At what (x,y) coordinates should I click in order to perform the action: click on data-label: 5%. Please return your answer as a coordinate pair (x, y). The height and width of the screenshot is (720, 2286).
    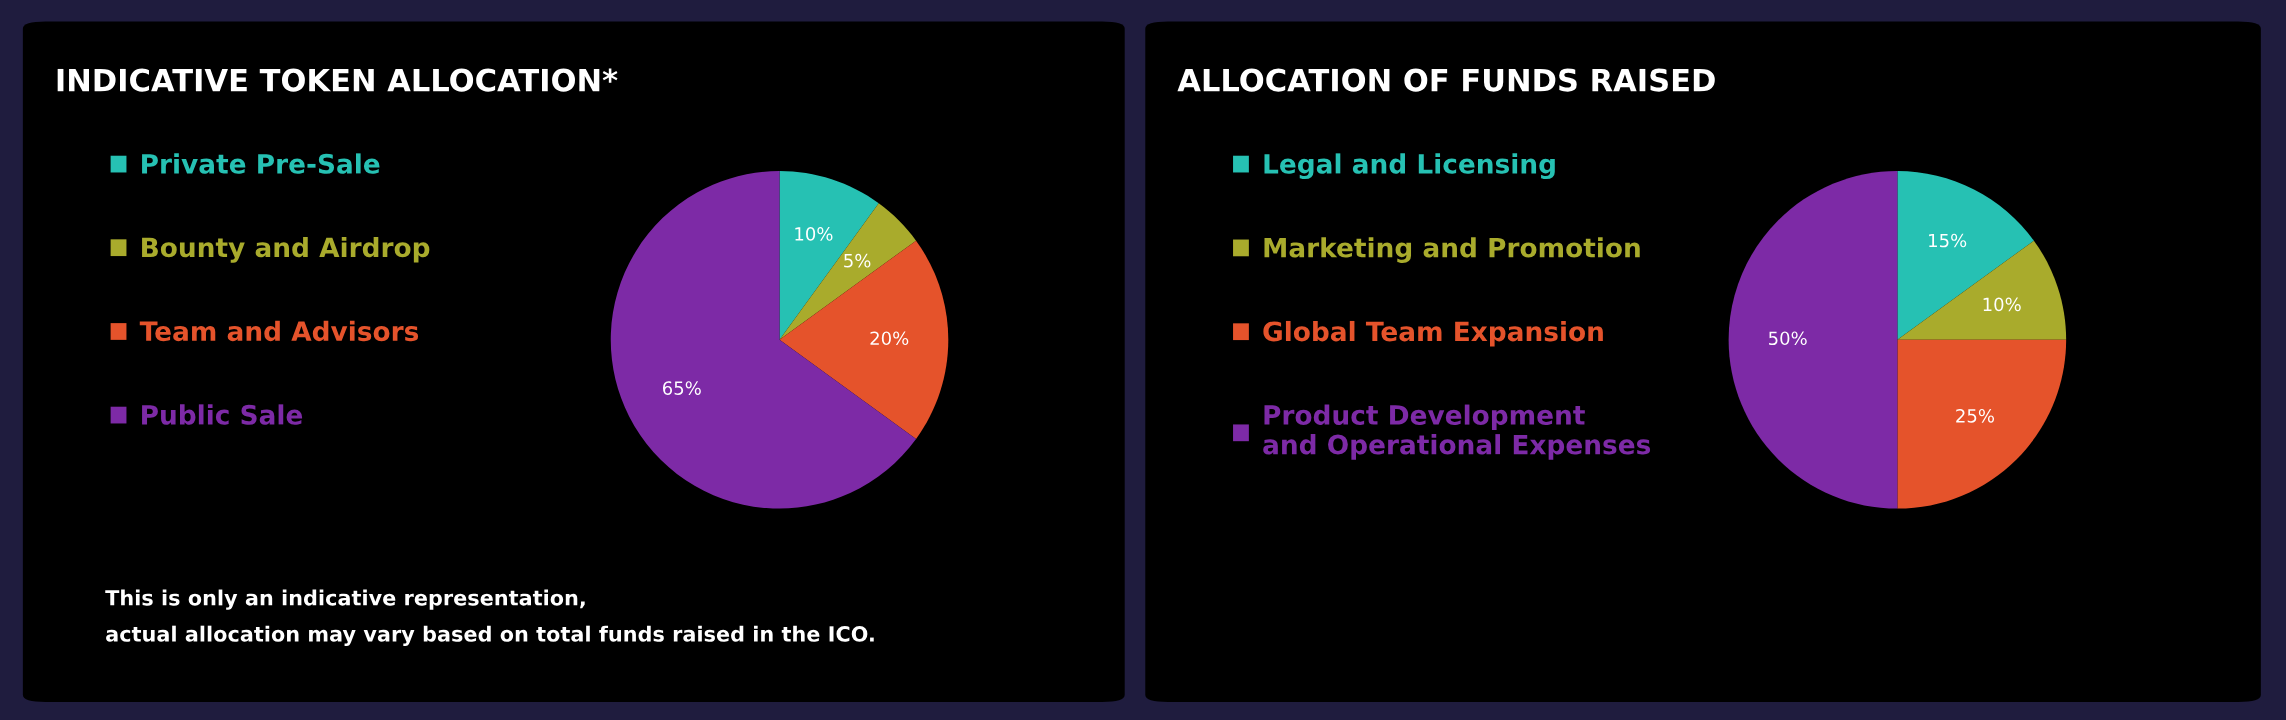
    Looking at the image, I should click on (857, 260).